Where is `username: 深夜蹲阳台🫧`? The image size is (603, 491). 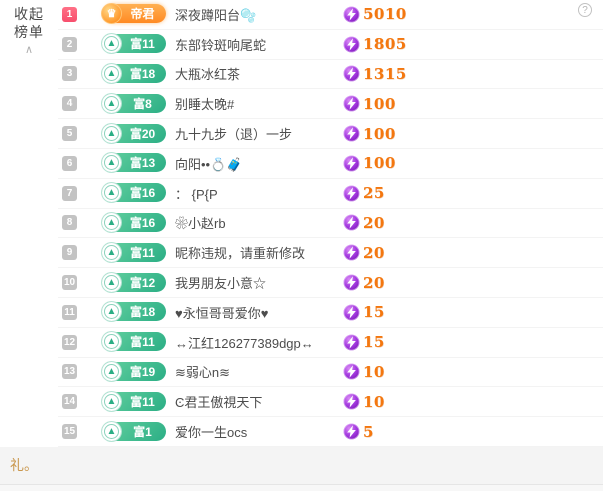 username: 深夜蹲阳台🫧 is located at coordinates (216, 15).